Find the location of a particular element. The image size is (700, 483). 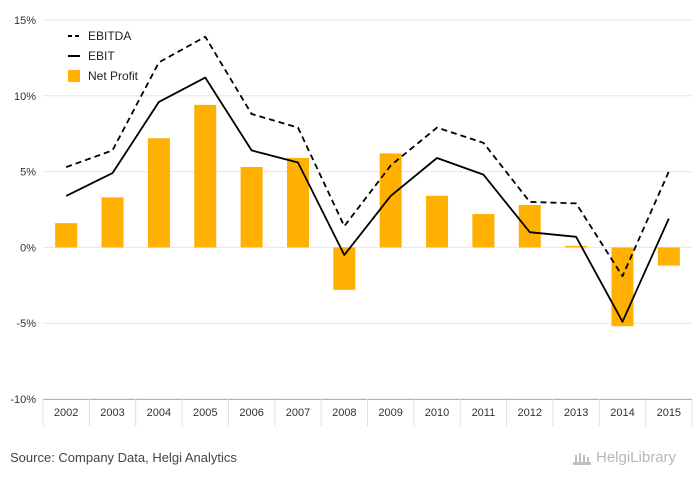

x-tick-label: 2014 is located at coordinates (622, 413).